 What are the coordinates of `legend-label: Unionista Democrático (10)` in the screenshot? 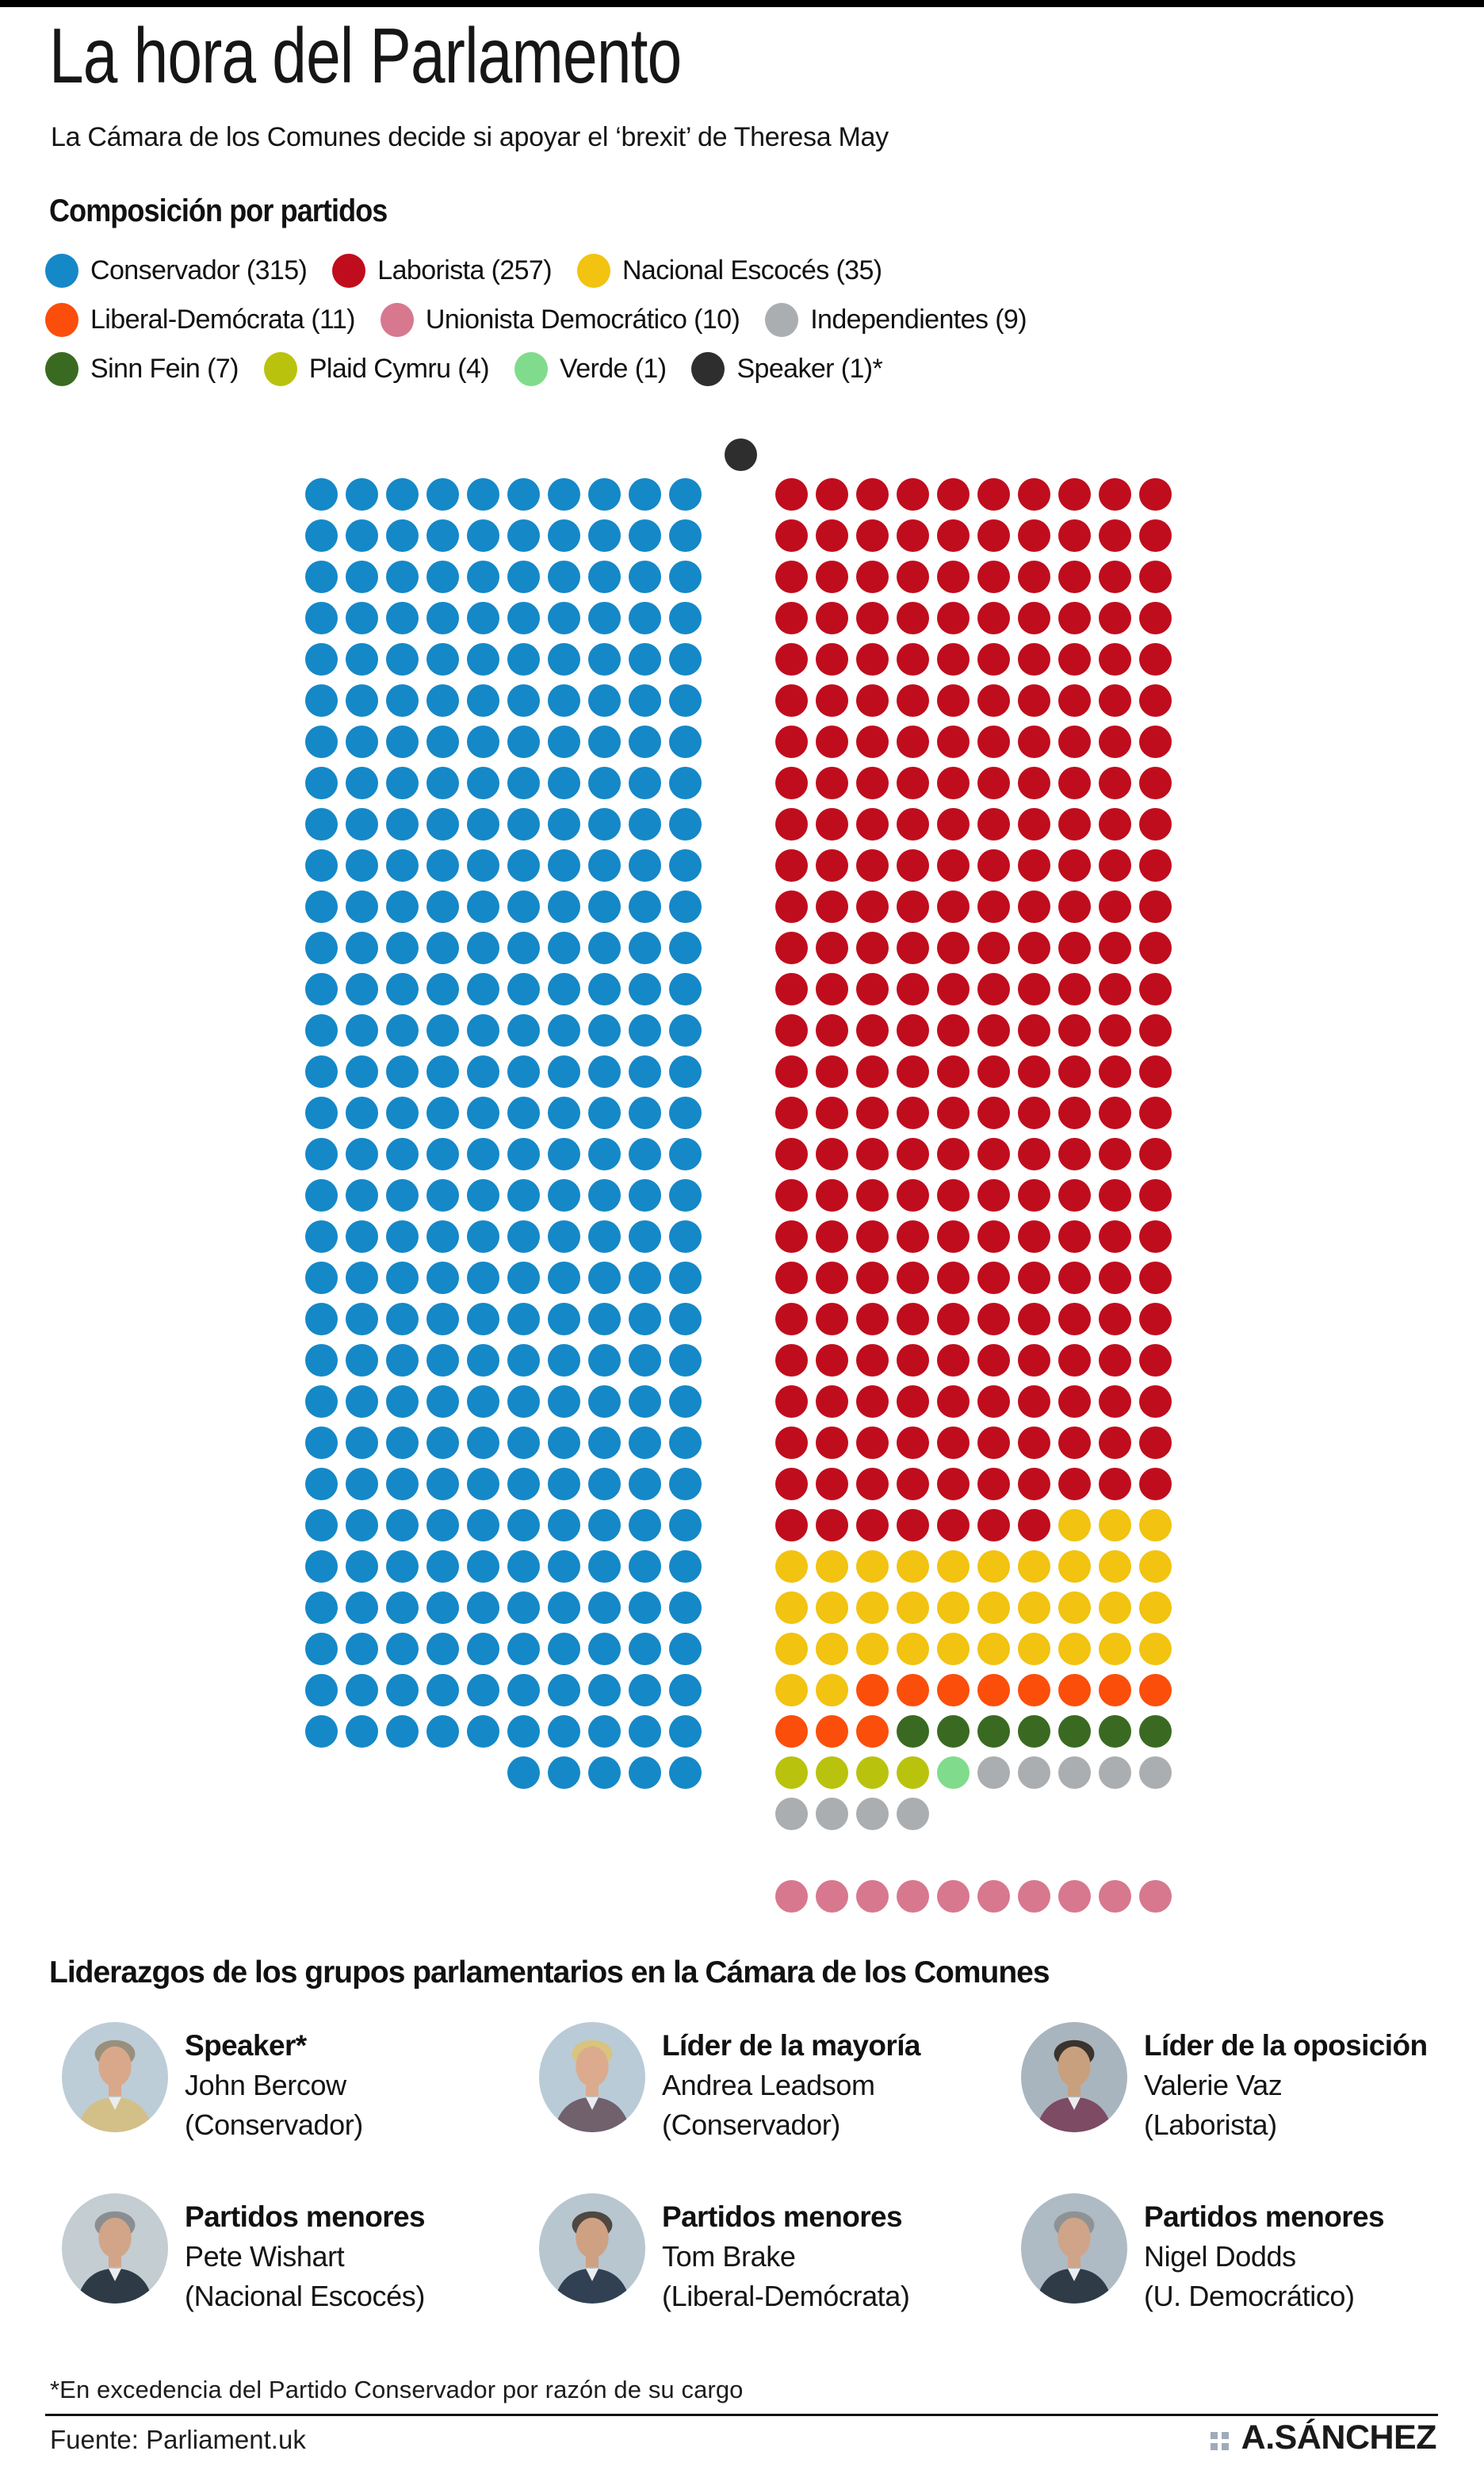 It's located at (582, 319).